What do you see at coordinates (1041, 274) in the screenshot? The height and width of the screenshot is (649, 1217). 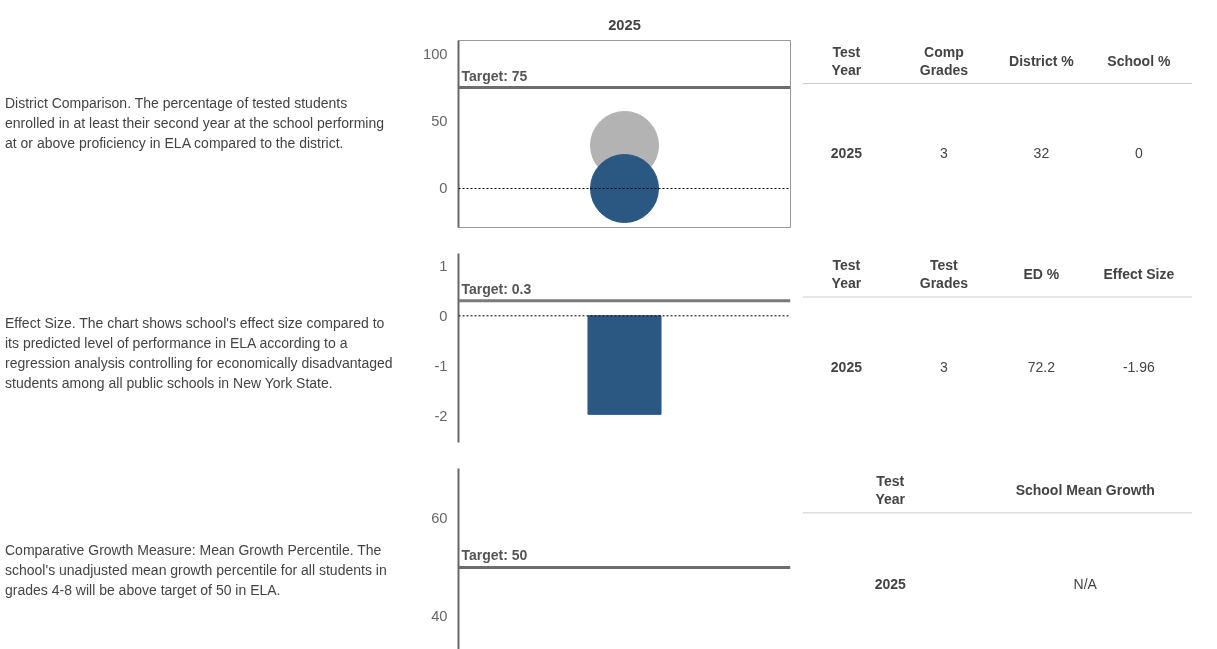 I see `text: ED %` at bounding box center [1041, 274].